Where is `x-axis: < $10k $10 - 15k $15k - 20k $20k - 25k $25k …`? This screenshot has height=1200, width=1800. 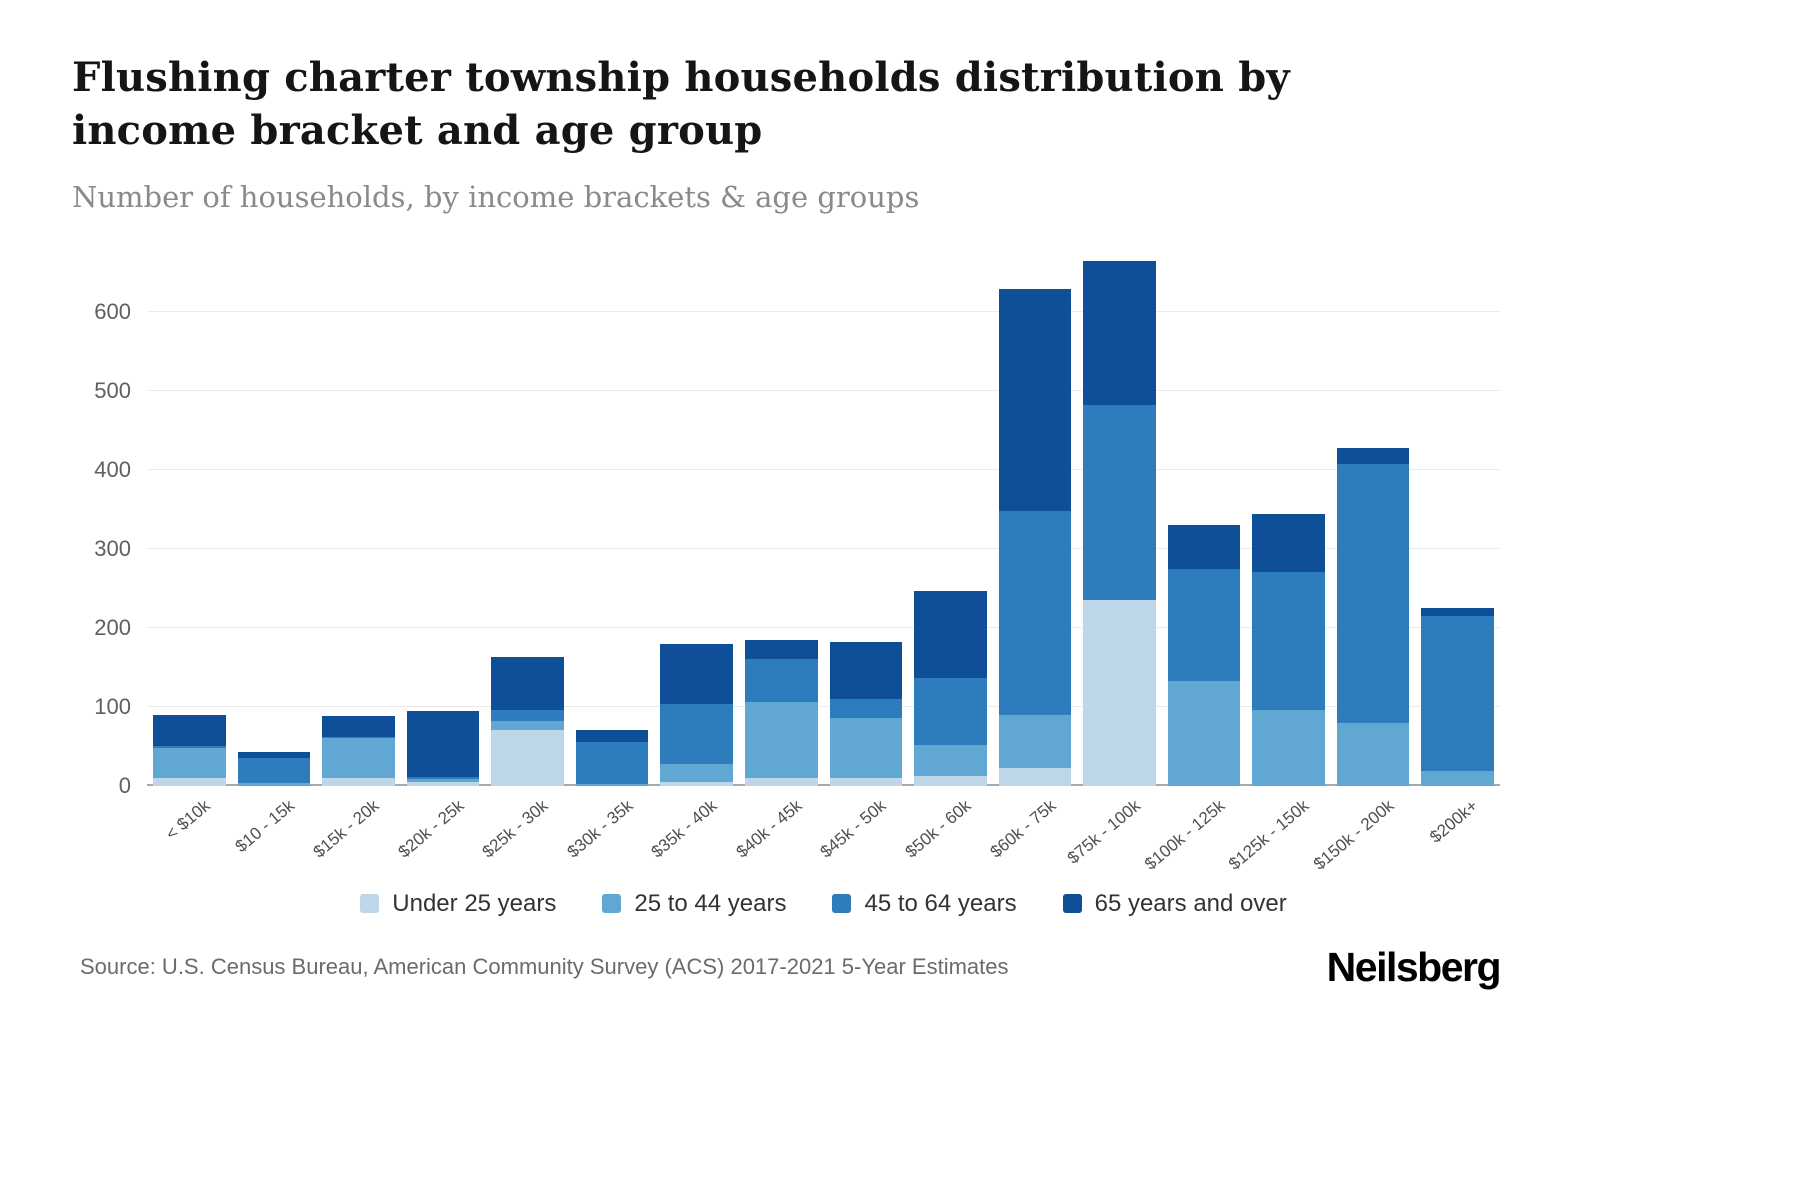
x-axis: < $10k $10 - 15k $15k - 20k $20k - 25k $25k … is located at coordinates (823, 834).